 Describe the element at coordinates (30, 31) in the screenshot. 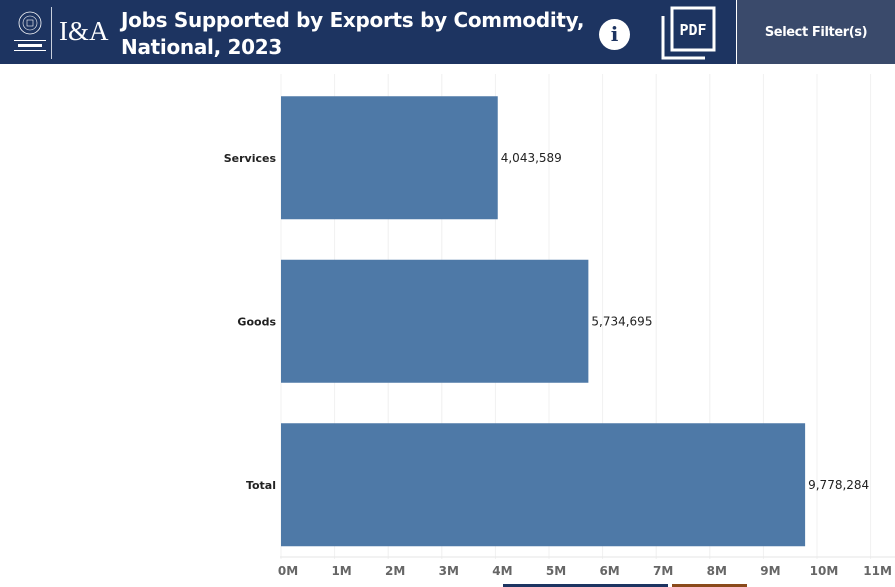

I see `ita-logo` at that location.